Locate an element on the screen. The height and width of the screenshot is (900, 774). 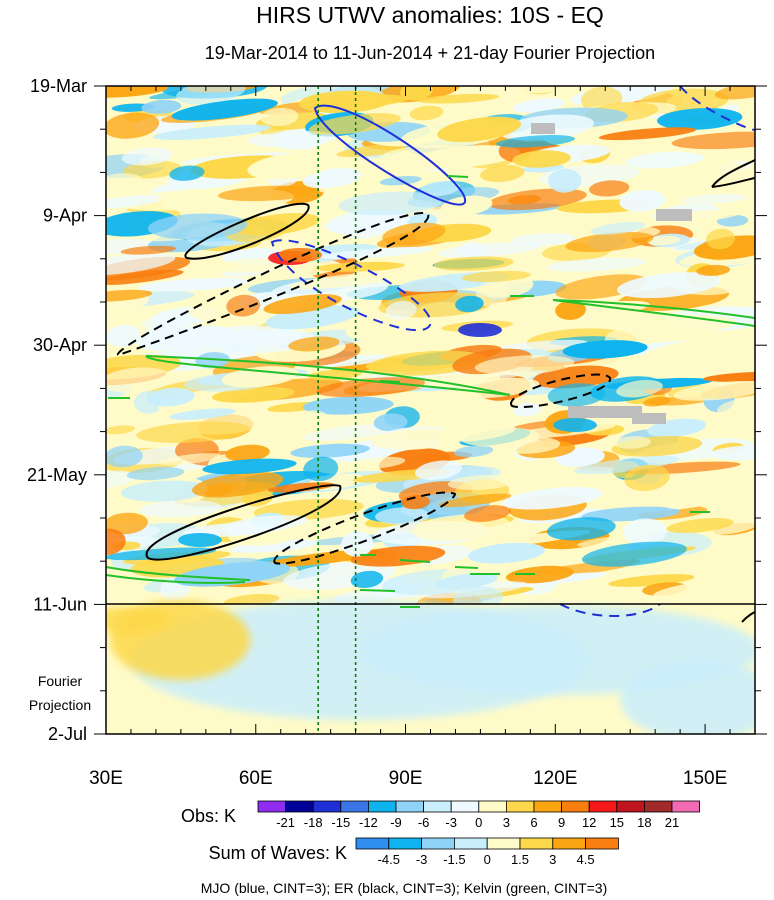
y-tick-label: 30-Apr is located at coordinates (60, 345).